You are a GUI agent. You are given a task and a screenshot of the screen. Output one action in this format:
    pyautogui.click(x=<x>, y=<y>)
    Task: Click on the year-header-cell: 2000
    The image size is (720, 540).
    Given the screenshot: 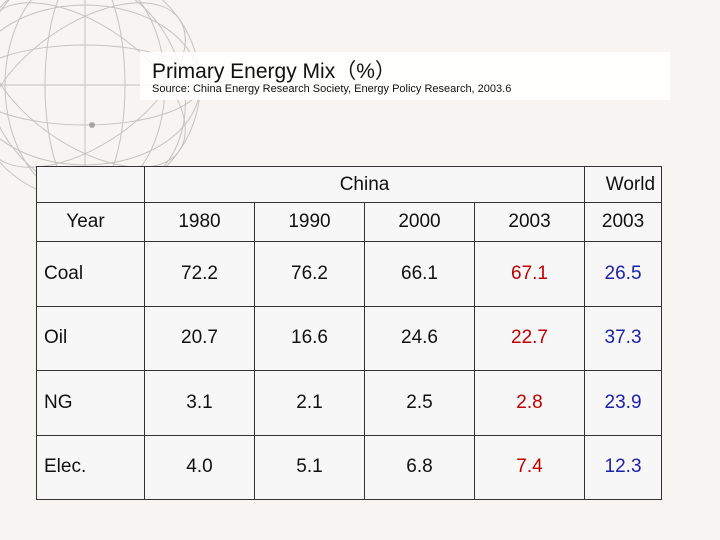 What is the action you would take?
    pyautogui.click(x=419, y=222)
    